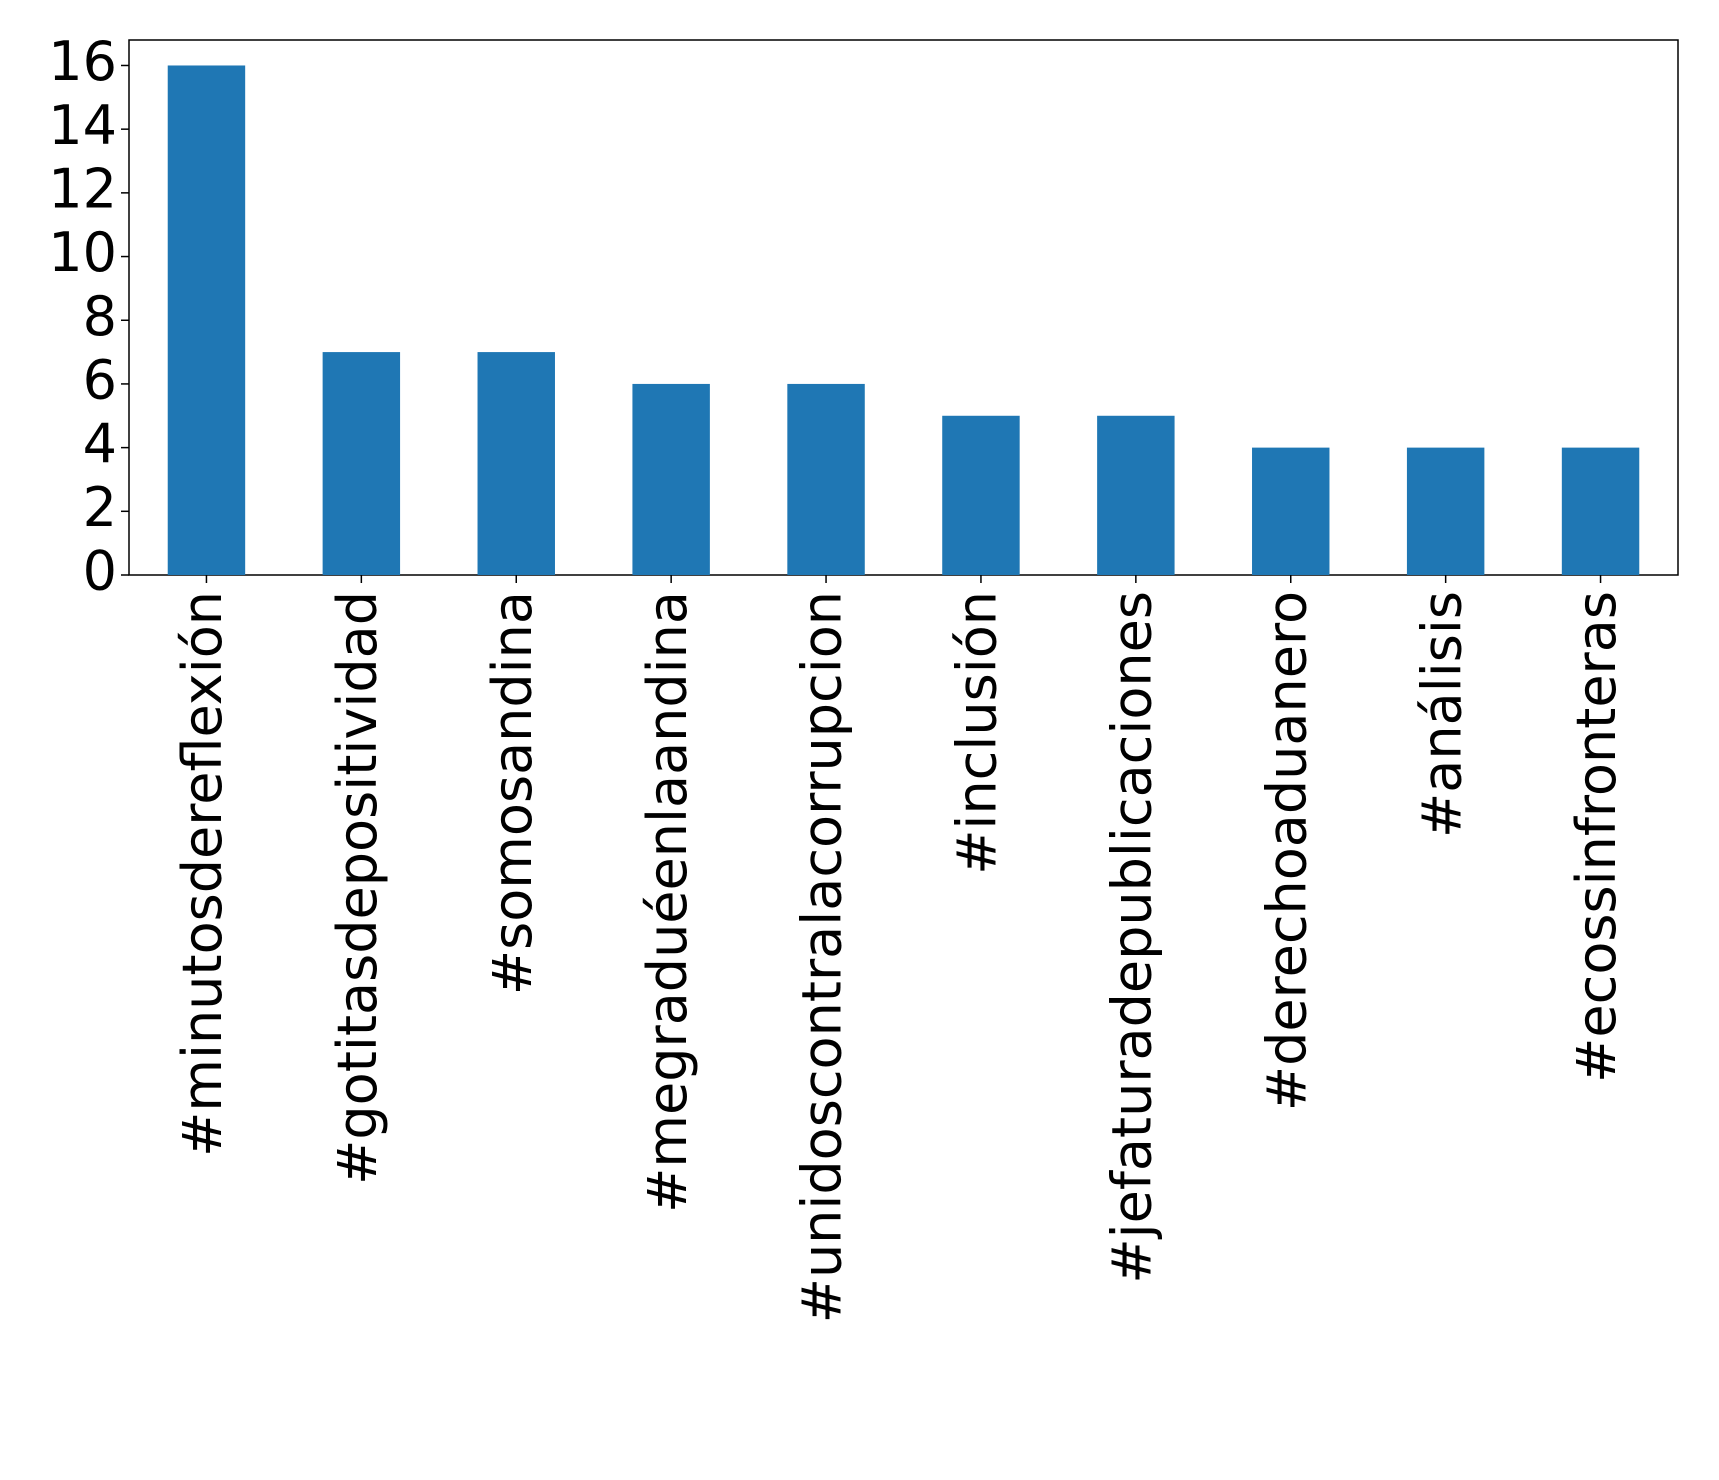  What do you see at coordinates (100, 507) in the screenshot?
I see `y-tick-label: 2` at bounding box center [100, 507].